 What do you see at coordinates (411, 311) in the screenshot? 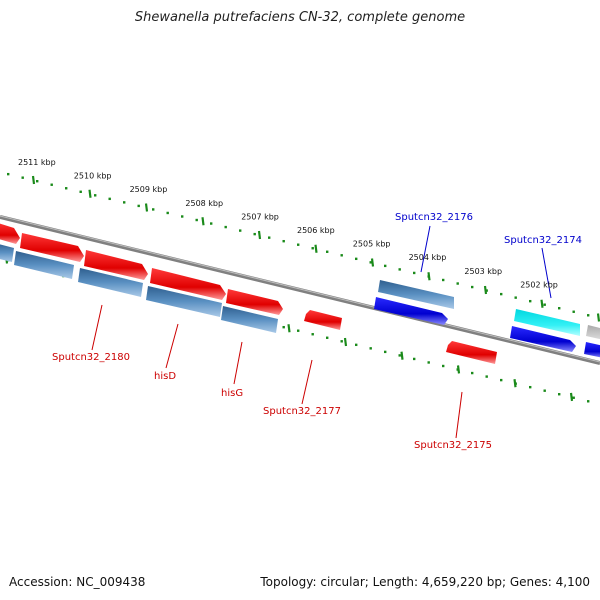
I see `gene-blue-2175f` at bounding box center [411, 311].